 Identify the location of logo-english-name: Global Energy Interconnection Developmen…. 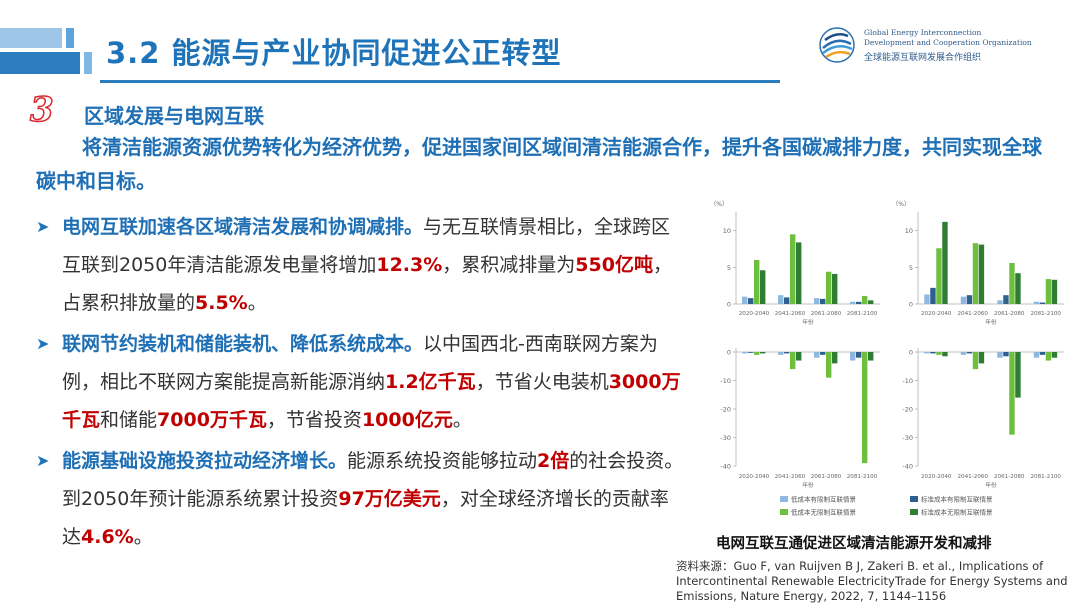
(948, 37).